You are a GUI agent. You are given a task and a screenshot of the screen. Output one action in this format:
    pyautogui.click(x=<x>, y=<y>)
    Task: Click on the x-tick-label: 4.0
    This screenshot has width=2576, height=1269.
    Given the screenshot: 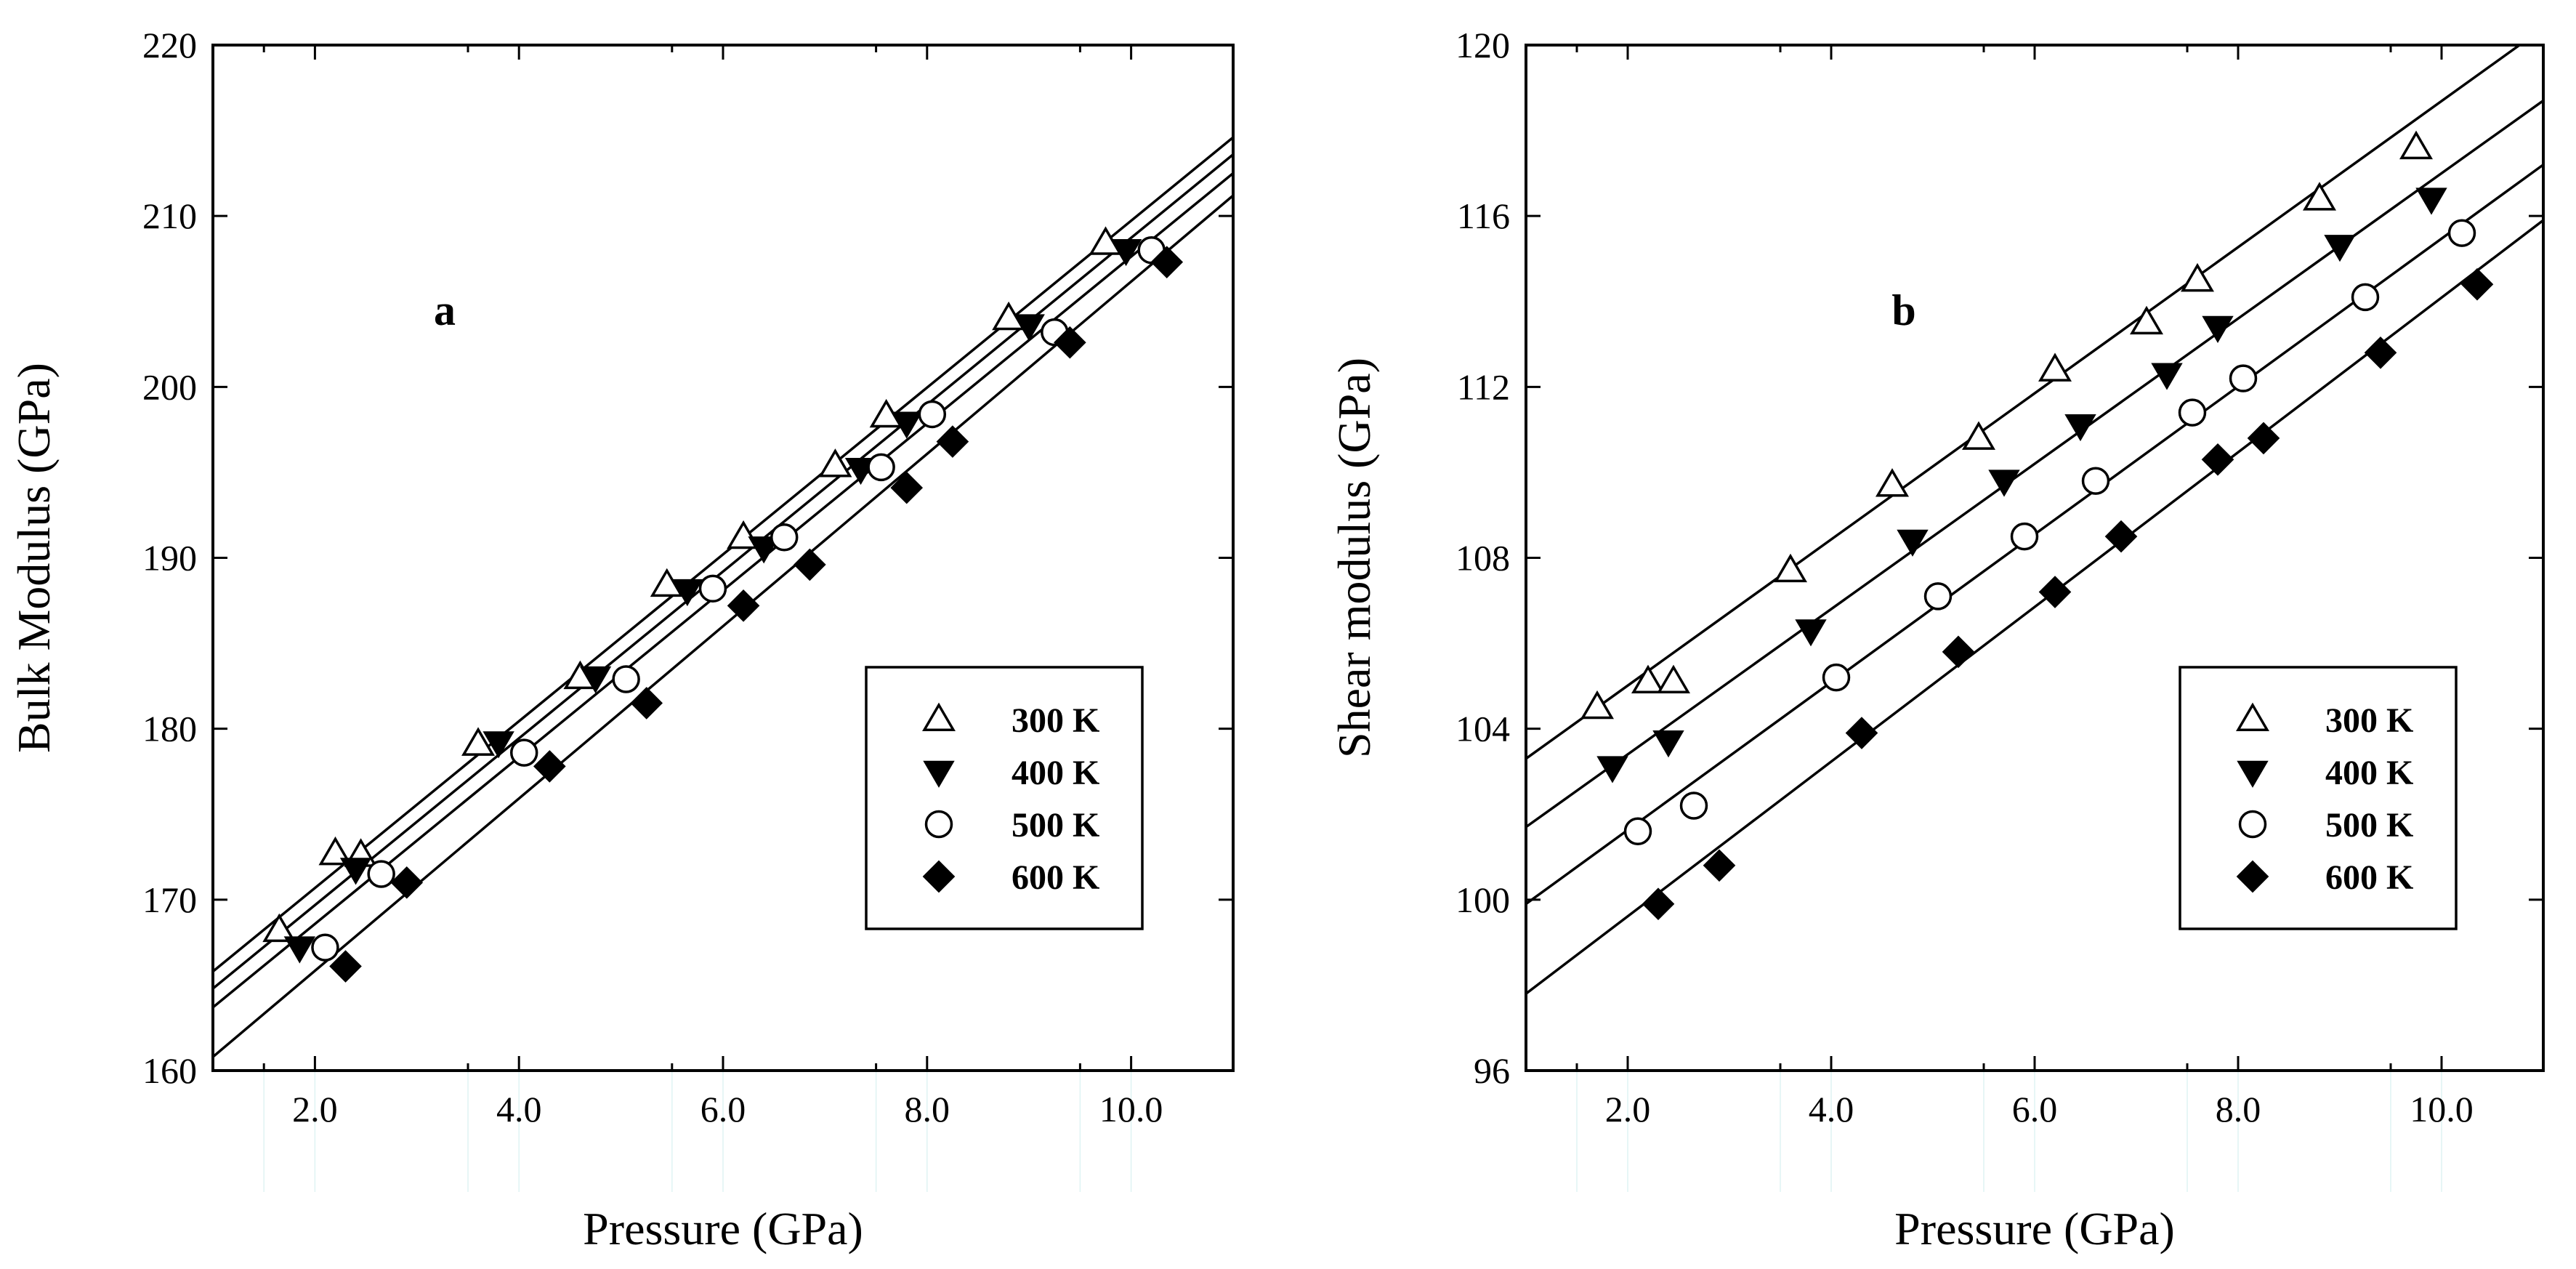 What is the action you would take?
    pyautogui.click(x=1831, y=1109)
    